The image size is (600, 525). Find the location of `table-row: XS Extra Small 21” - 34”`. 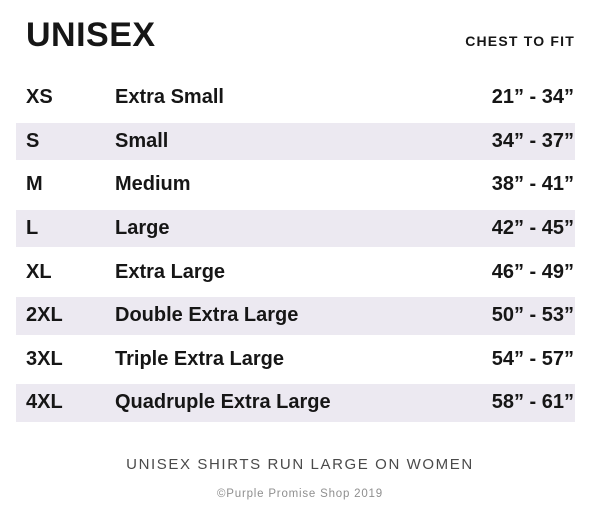

table-row: XS Extra Small 21” - 34” is located at coordinates (295, 98).